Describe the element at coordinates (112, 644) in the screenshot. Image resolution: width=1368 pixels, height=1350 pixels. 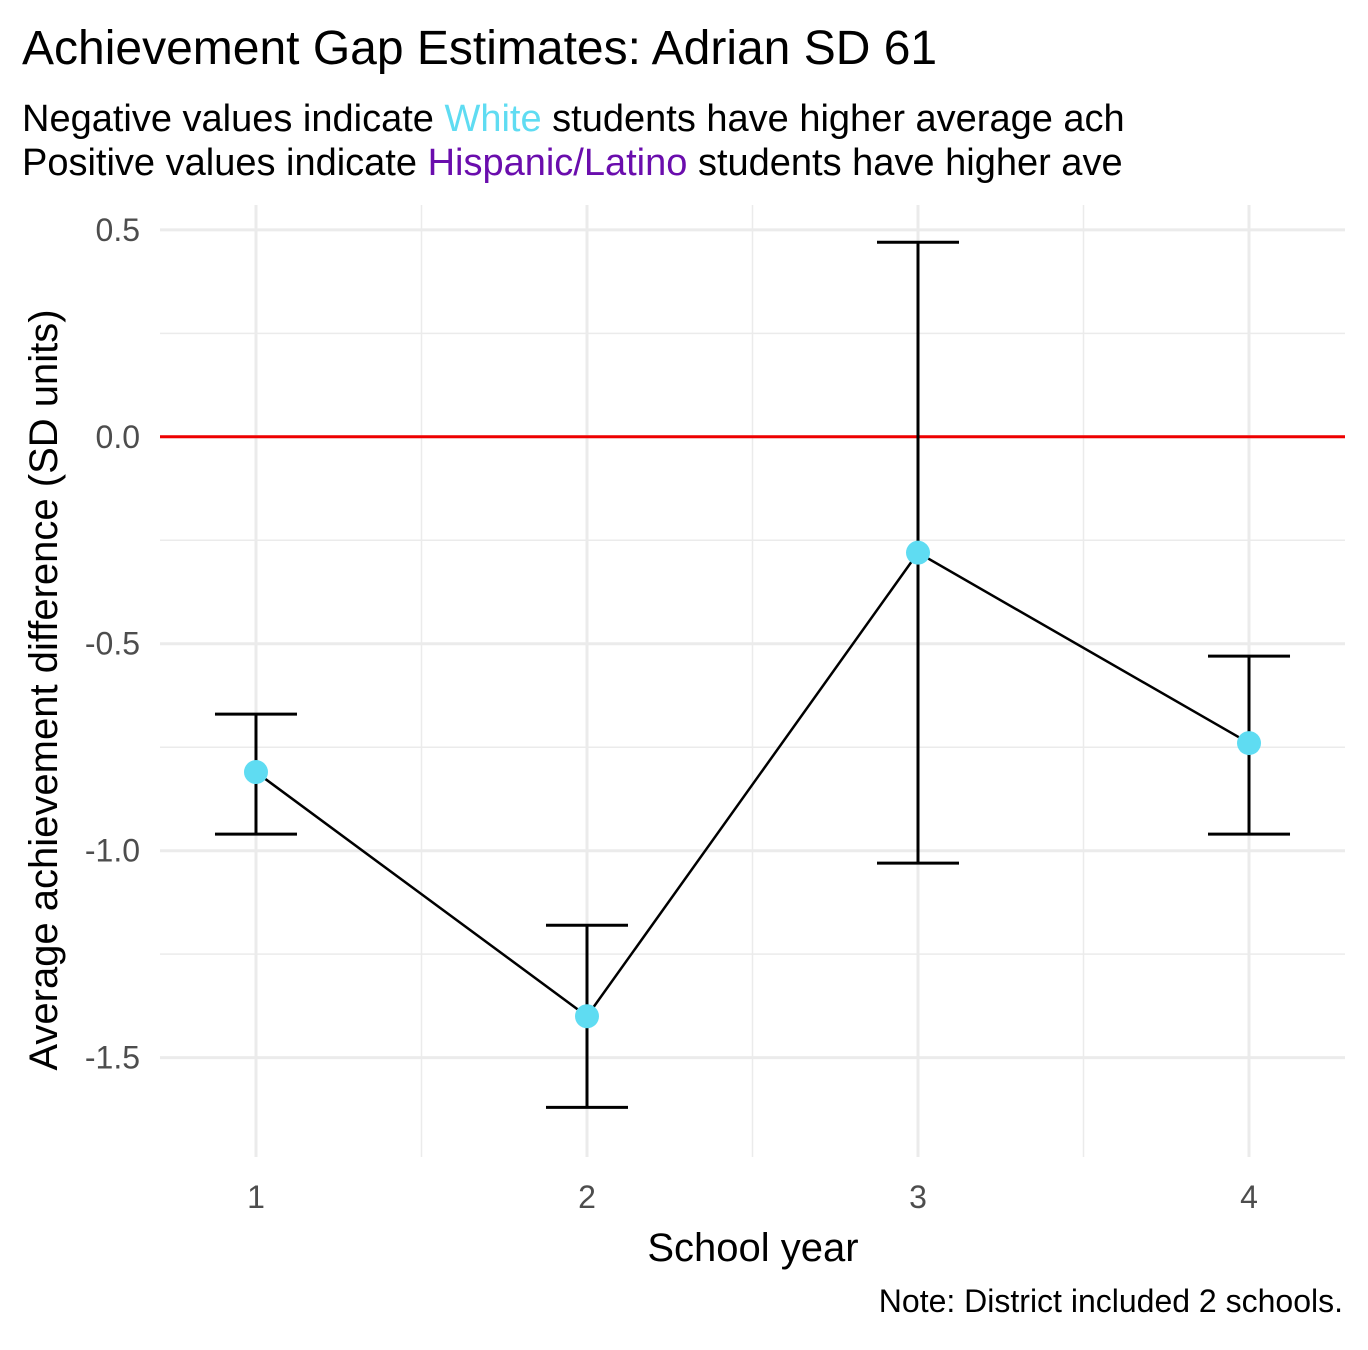
I see `y-tick-label: -0.5` at that location.